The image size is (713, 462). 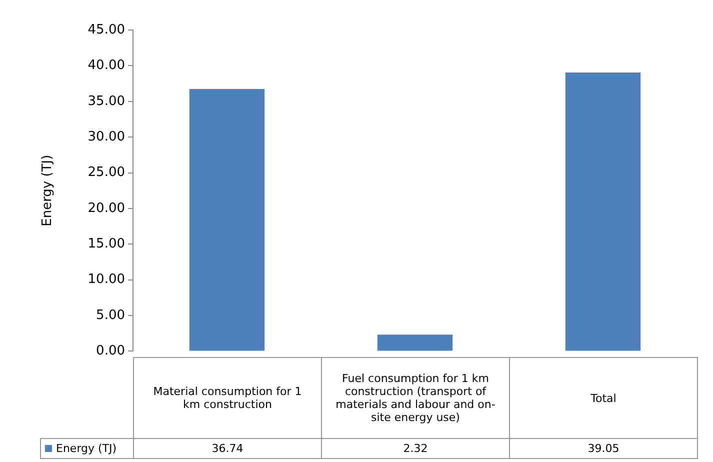 I want to click on y-tick-label: 10.00, so click(x=106, y=280).